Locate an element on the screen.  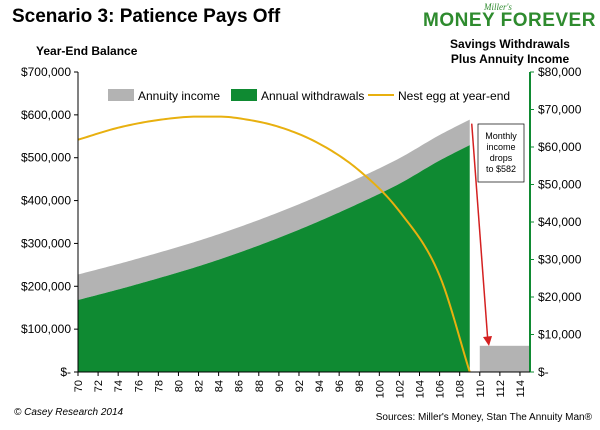
right-axis-title-line-1: Savings Withdrawals is located at coordinates (510, 44).